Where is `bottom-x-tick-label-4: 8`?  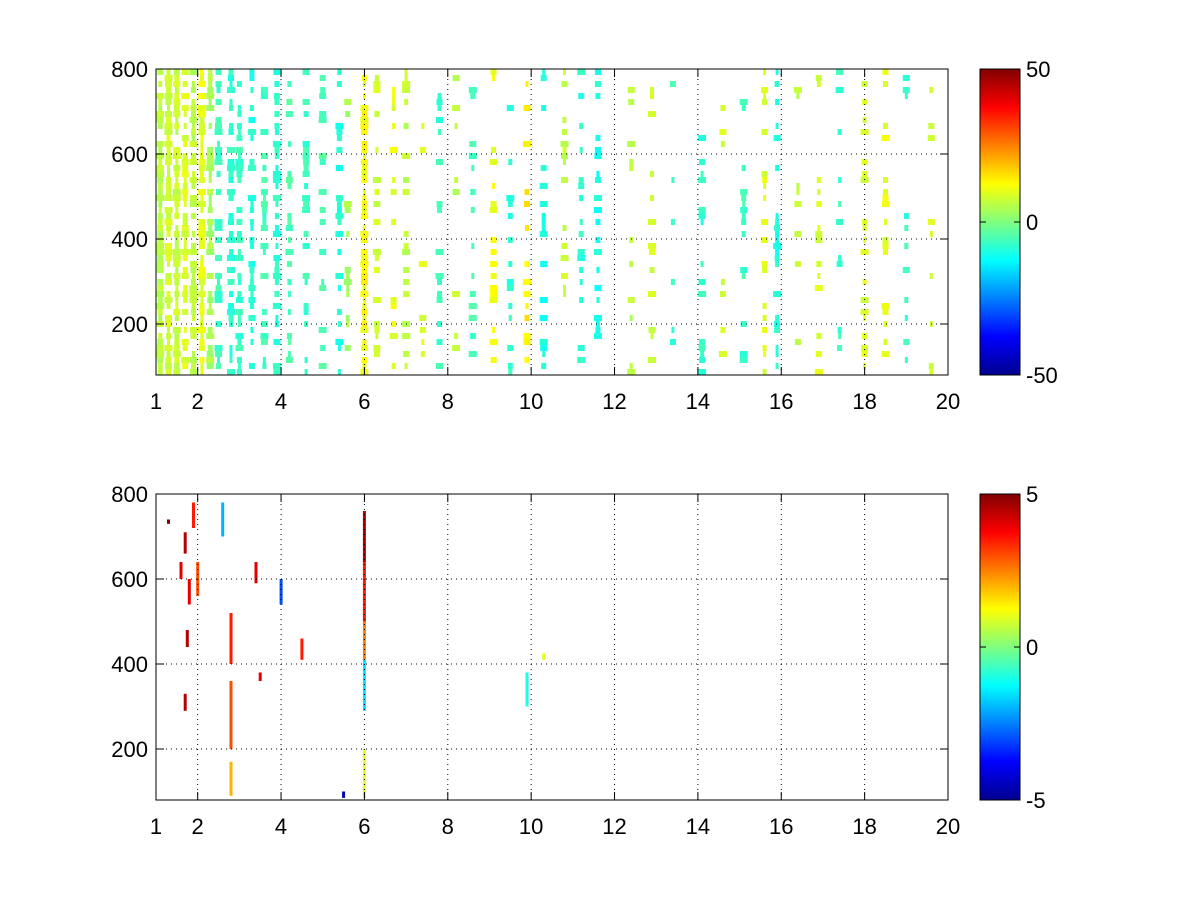
bottom-x-tick-label-4: 8 is located at coordinates (448, 826).